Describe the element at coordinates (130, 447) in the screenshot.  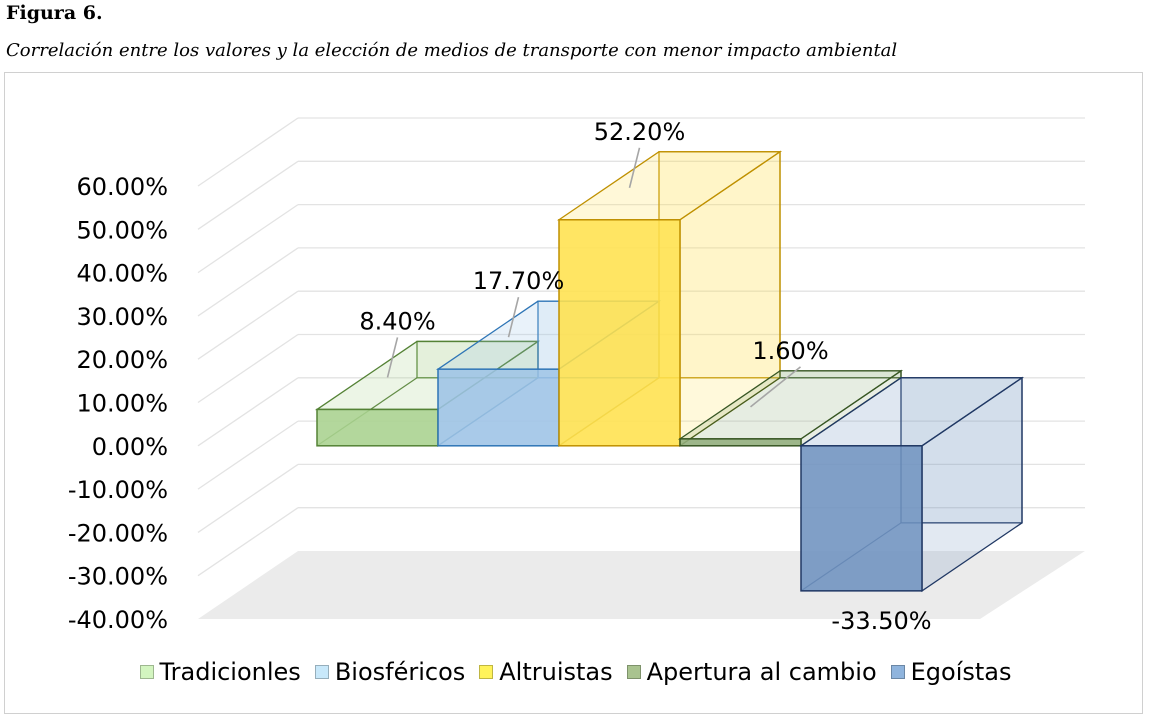
I see `y-tick-label: 0.00%` at that location.